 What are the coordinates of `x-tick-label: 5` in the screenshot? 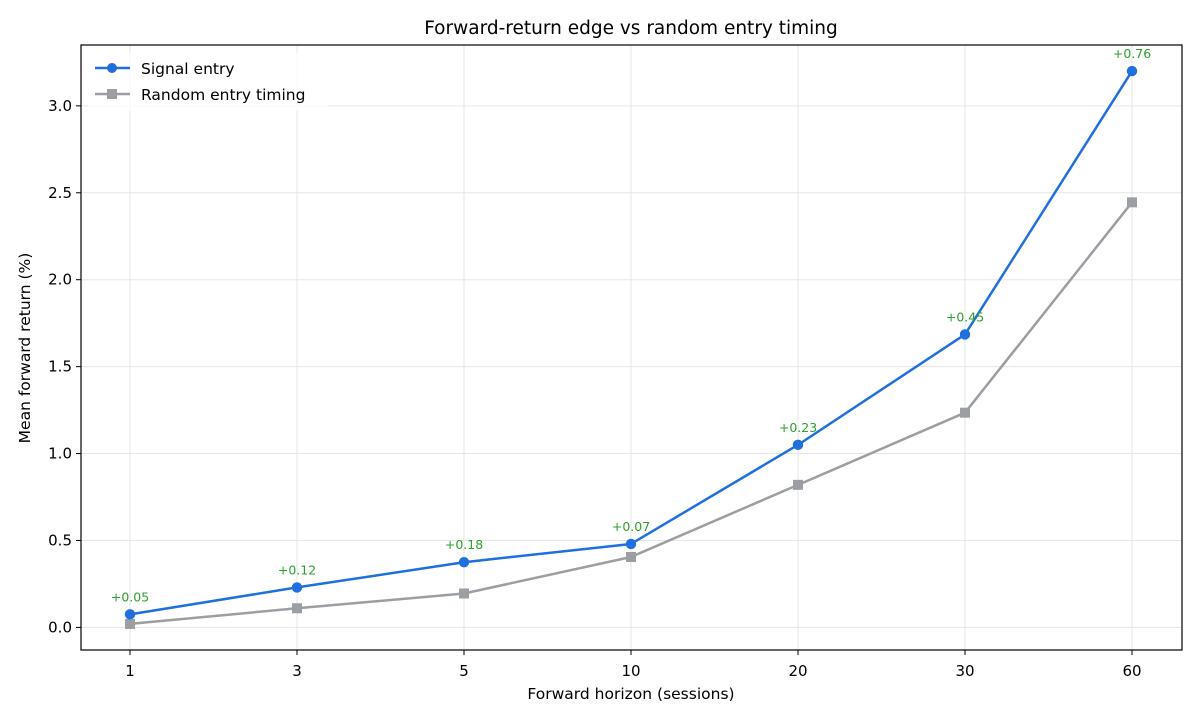 It's located at (464, 671).